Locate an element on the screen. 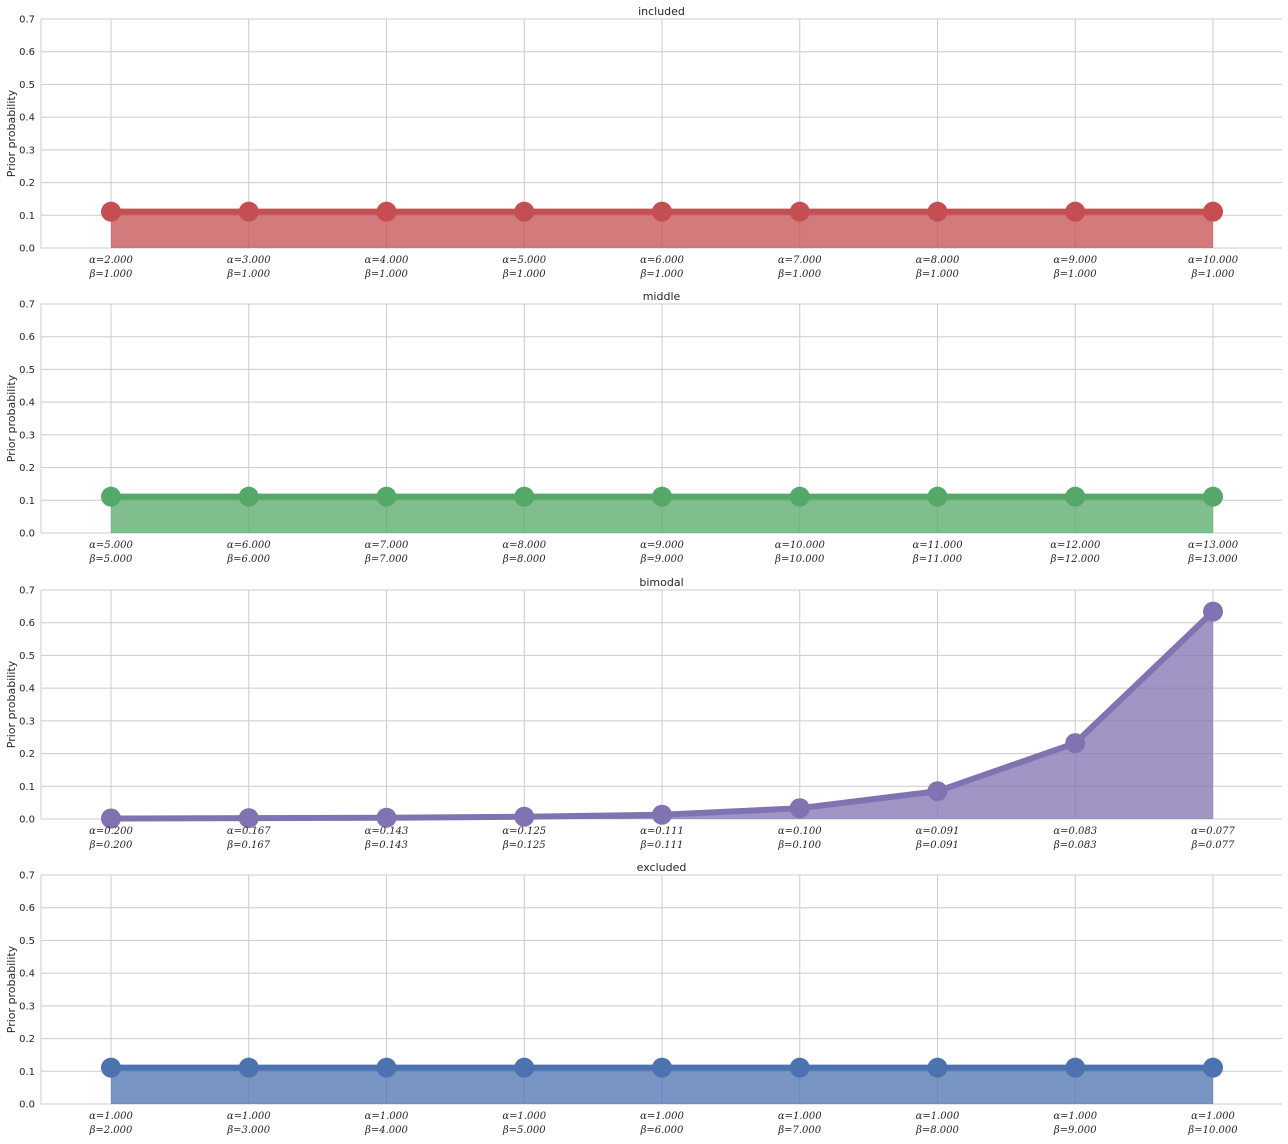  x-tick-label: β=0.091 is located at coordinates (937, 845).